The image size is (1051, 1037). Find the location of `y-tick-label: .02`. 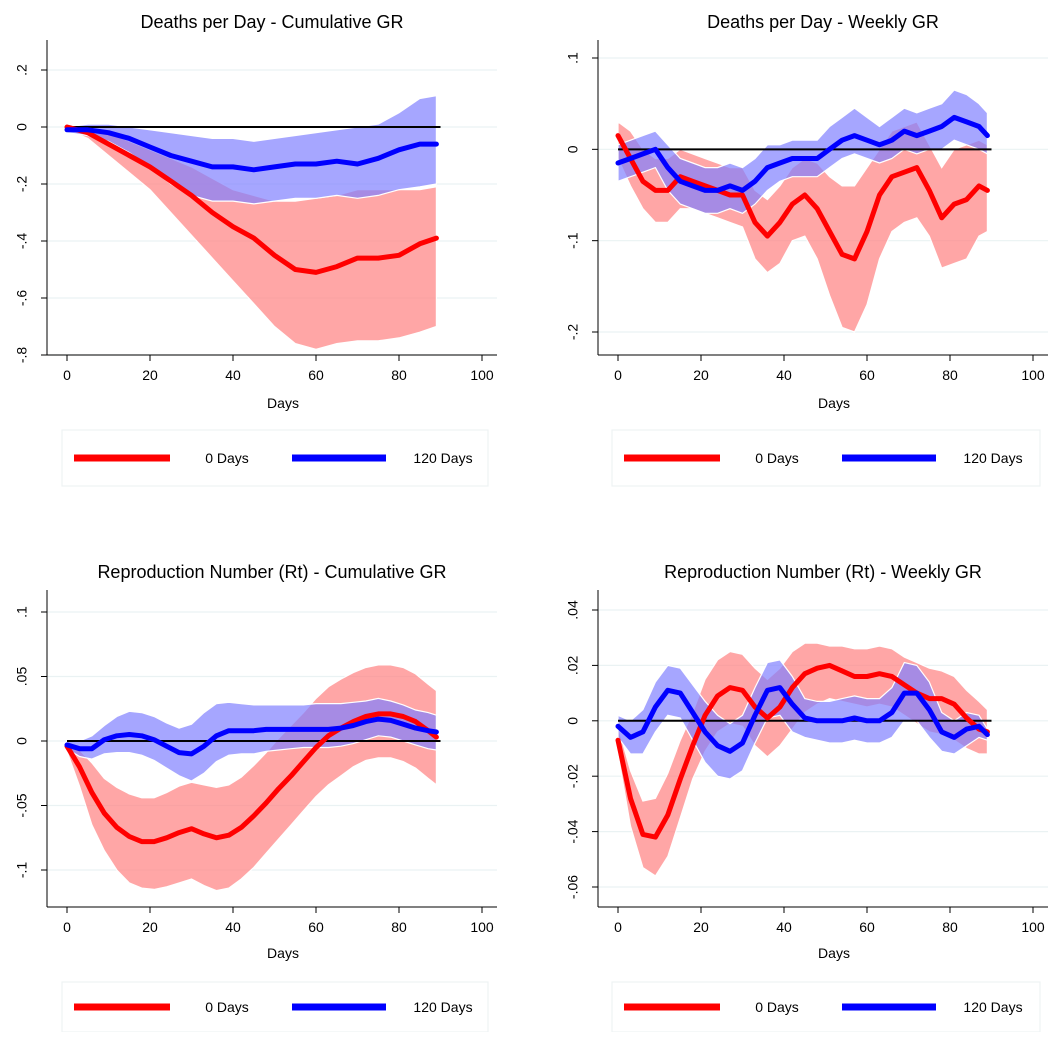

y-tick-label: .02 is located at coordinates (573, 665).